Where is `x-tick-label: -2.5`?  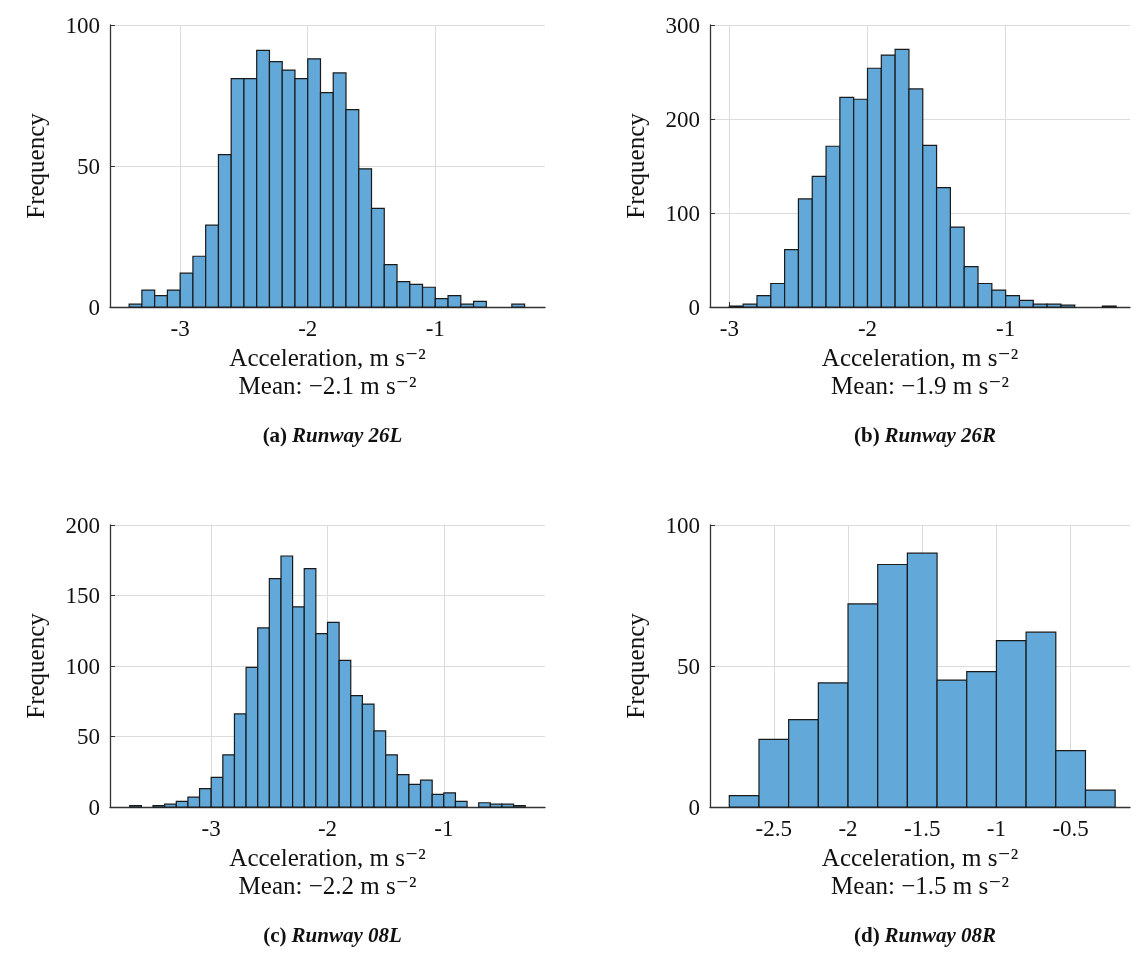 x-tick-label: -2.5 is located at coordinates (774, 828).